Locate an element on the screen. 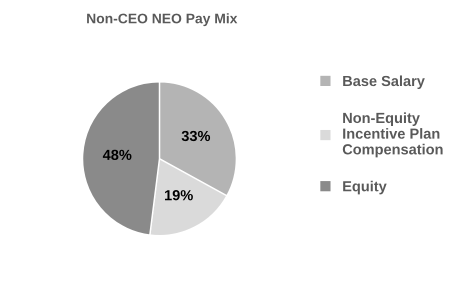 The width and height of the screenshot is (469, 281). data-label: 48% is located at coordinates (117, 155).